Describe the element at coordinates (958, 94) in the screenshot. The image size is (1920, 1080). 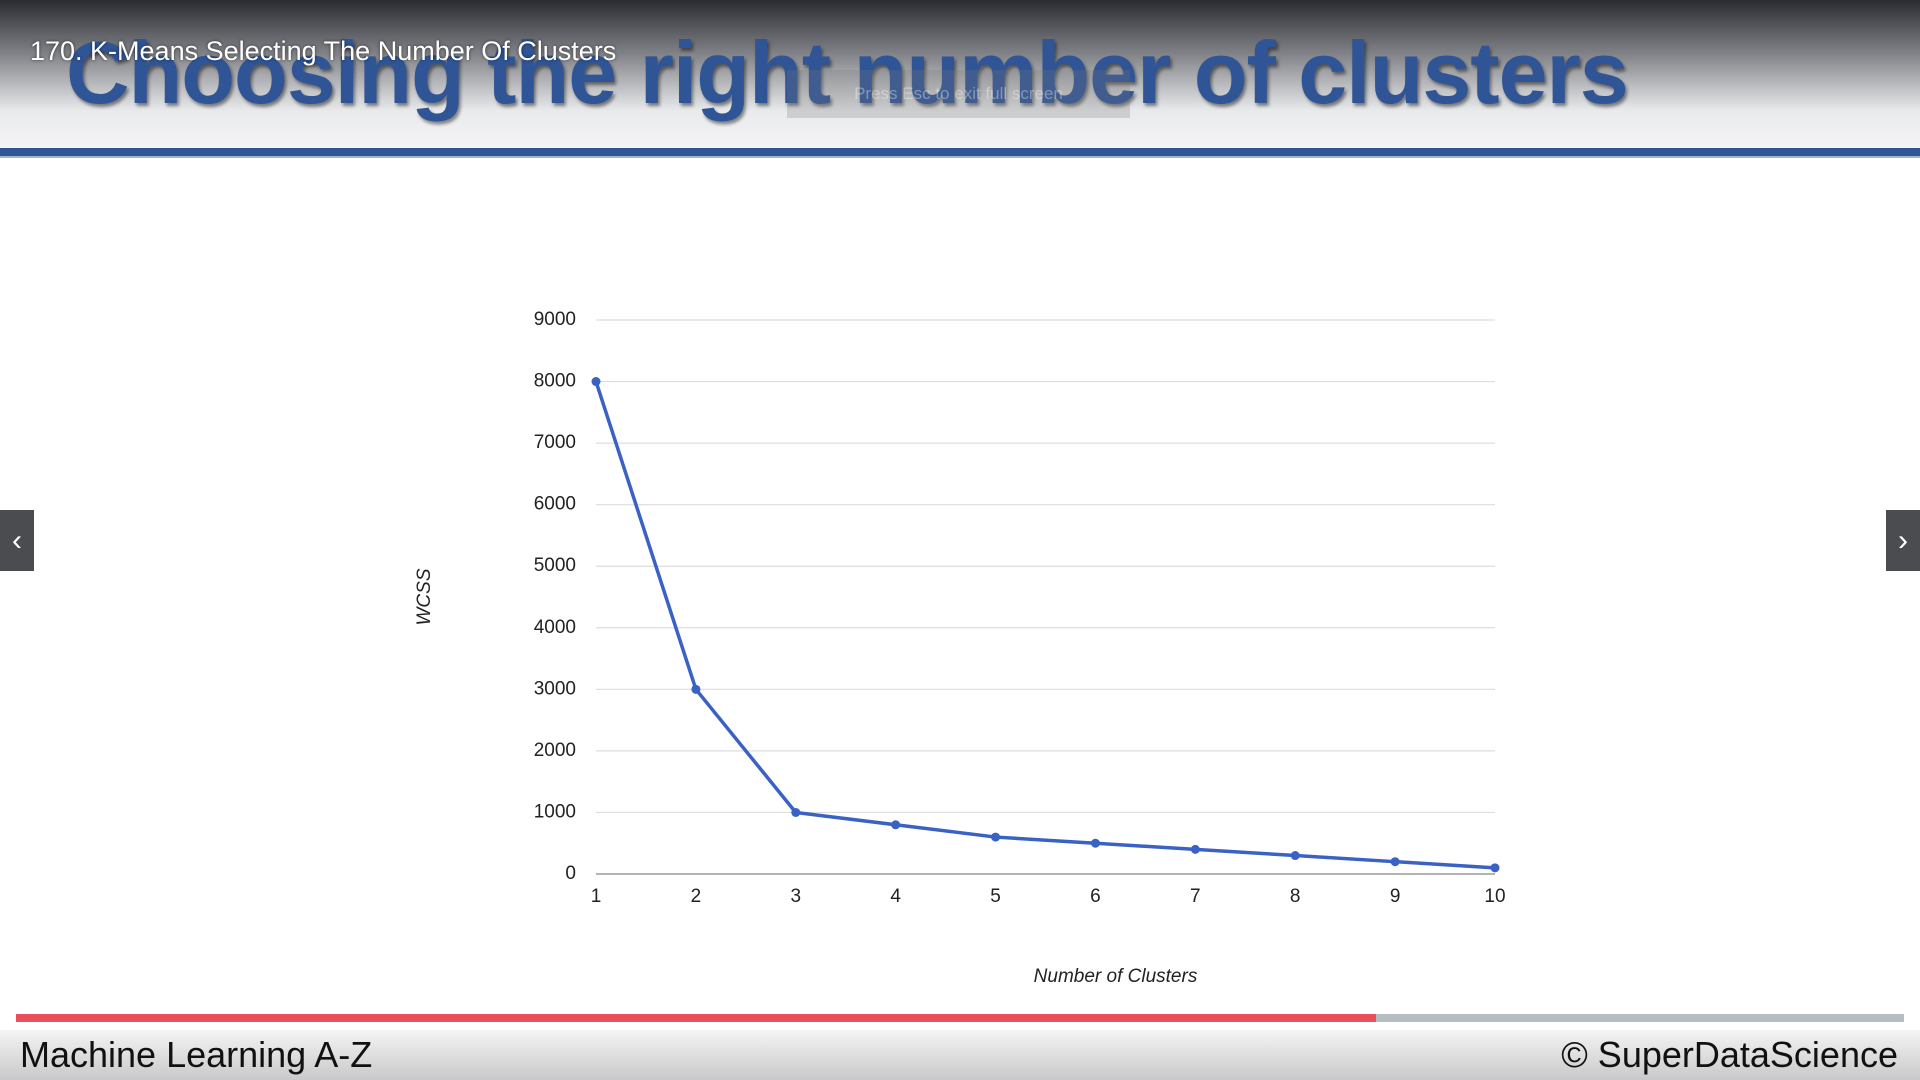
I see `fullscreen-hint: Press Esc to exit full screen` at that location.